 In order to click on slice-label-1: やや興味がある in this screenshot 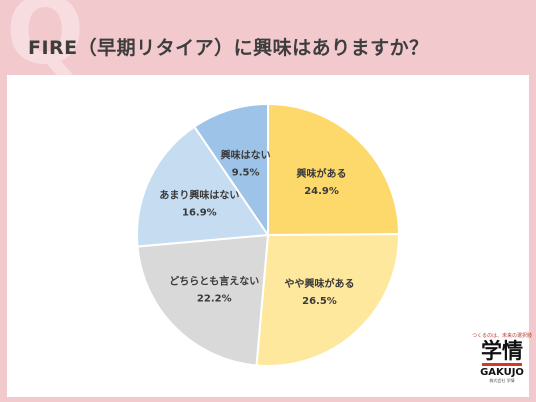, I will do `click(319, 283)`.